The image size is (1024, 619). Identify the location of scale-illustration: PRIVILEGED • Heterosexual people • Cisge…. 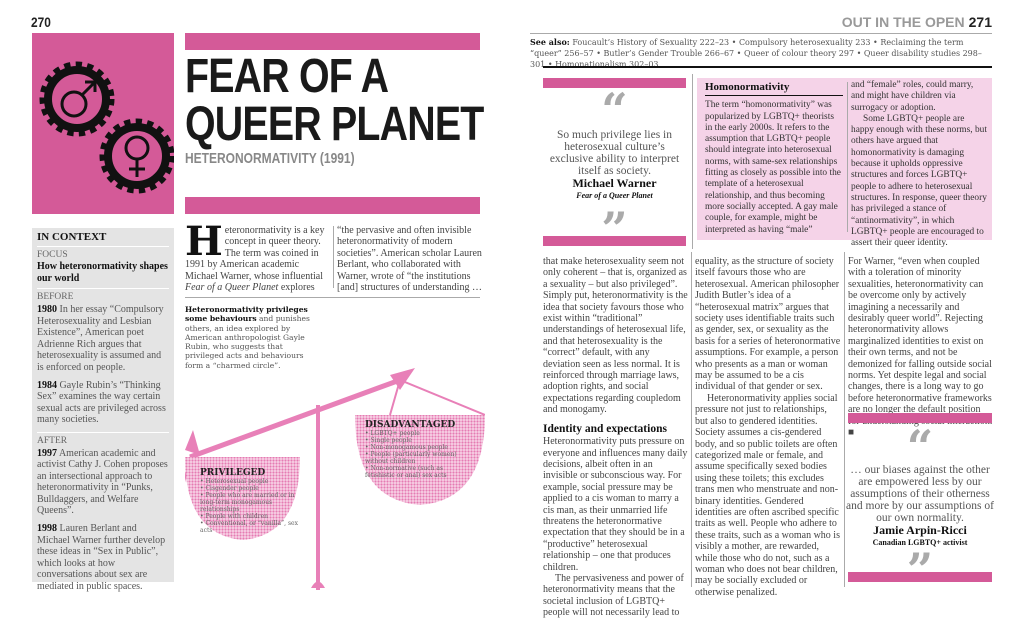
(330, 475).